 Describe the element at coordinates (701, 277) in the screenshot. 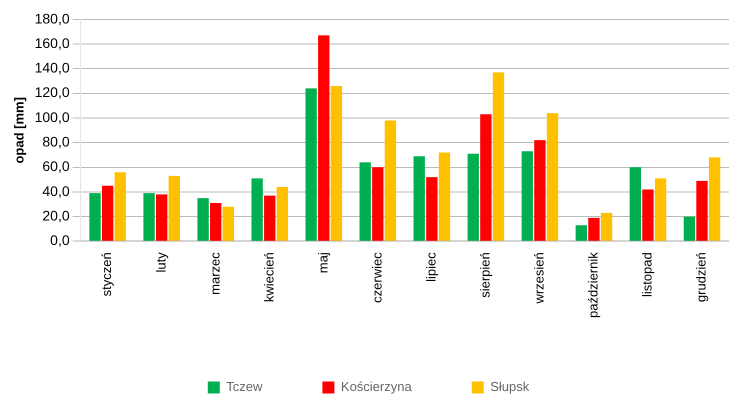

I see `x-tick-label: grudzień` at that location.